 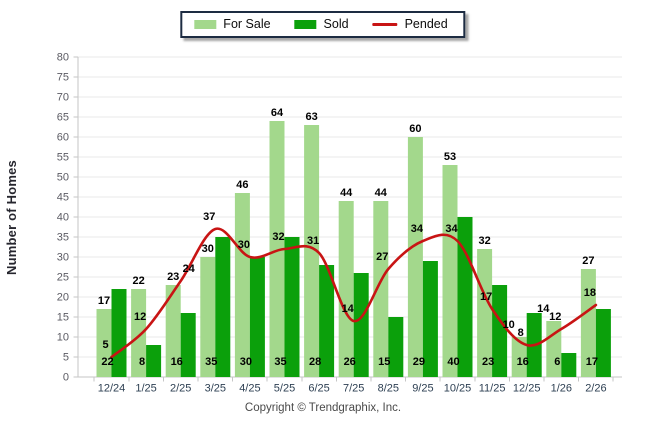 I want to click on sold-value-label: 8, so click(x=142, y=362).